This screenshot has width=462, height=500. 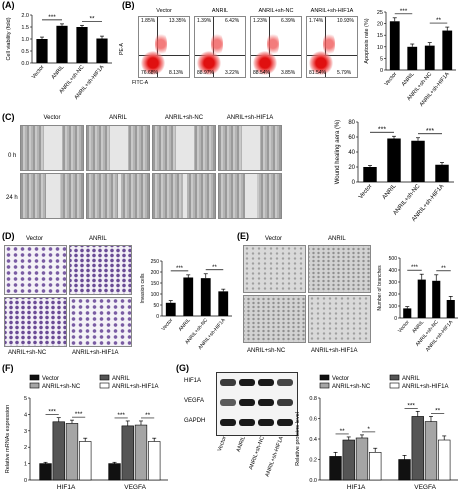 What do you see at coordinates (345, 21) in the screenshot?
I see `flow-quadrant-value: 10.93%` at bounding box center [345, 21].